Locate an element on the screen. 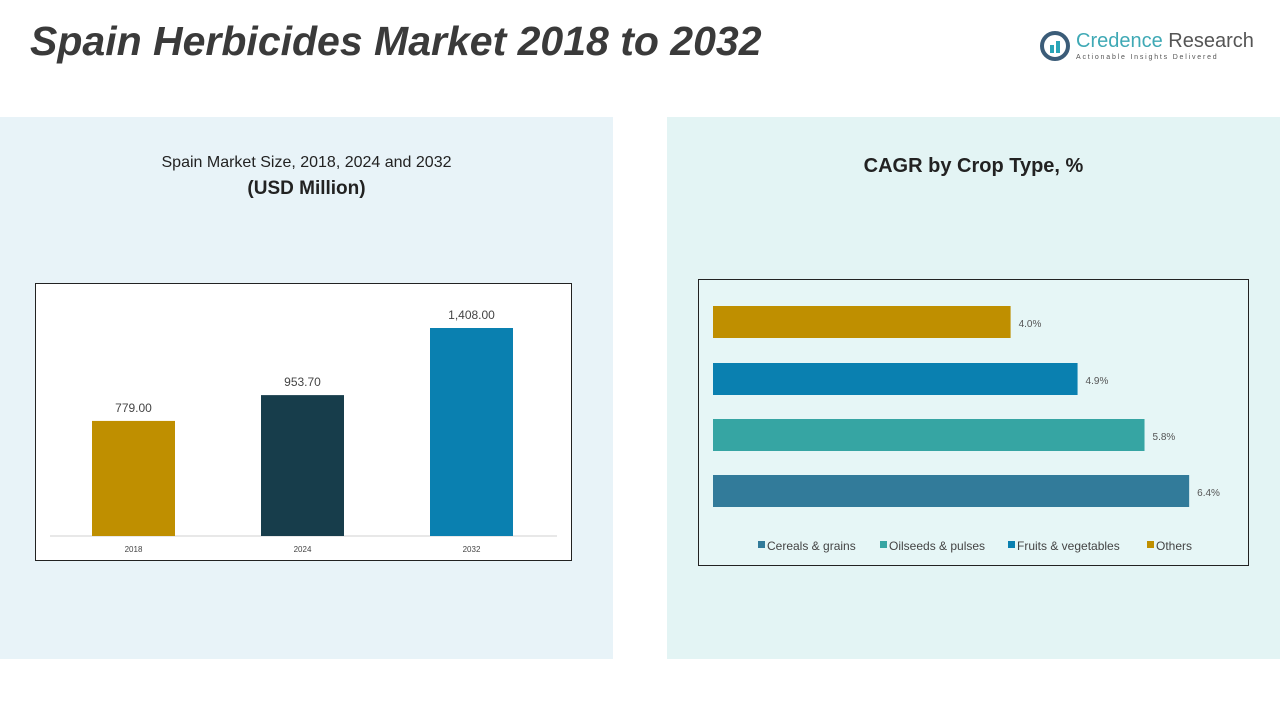  page-title: Spain Herbicides Market 2018 to 2032 is located at coordinates (396, 41).